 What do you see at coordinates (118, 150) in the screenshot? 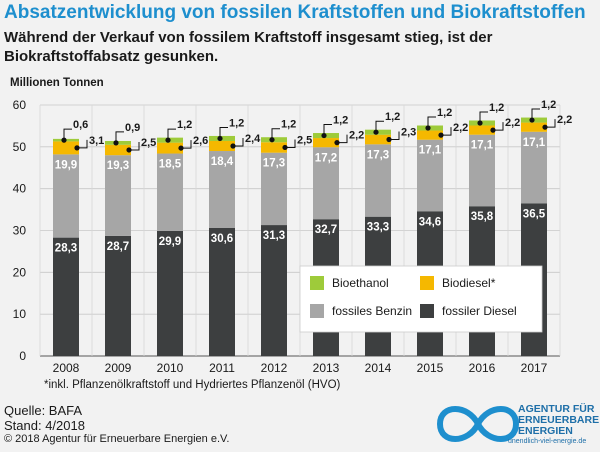
I see `bar-biodiesel-2009` at bounding box center [118, 150].